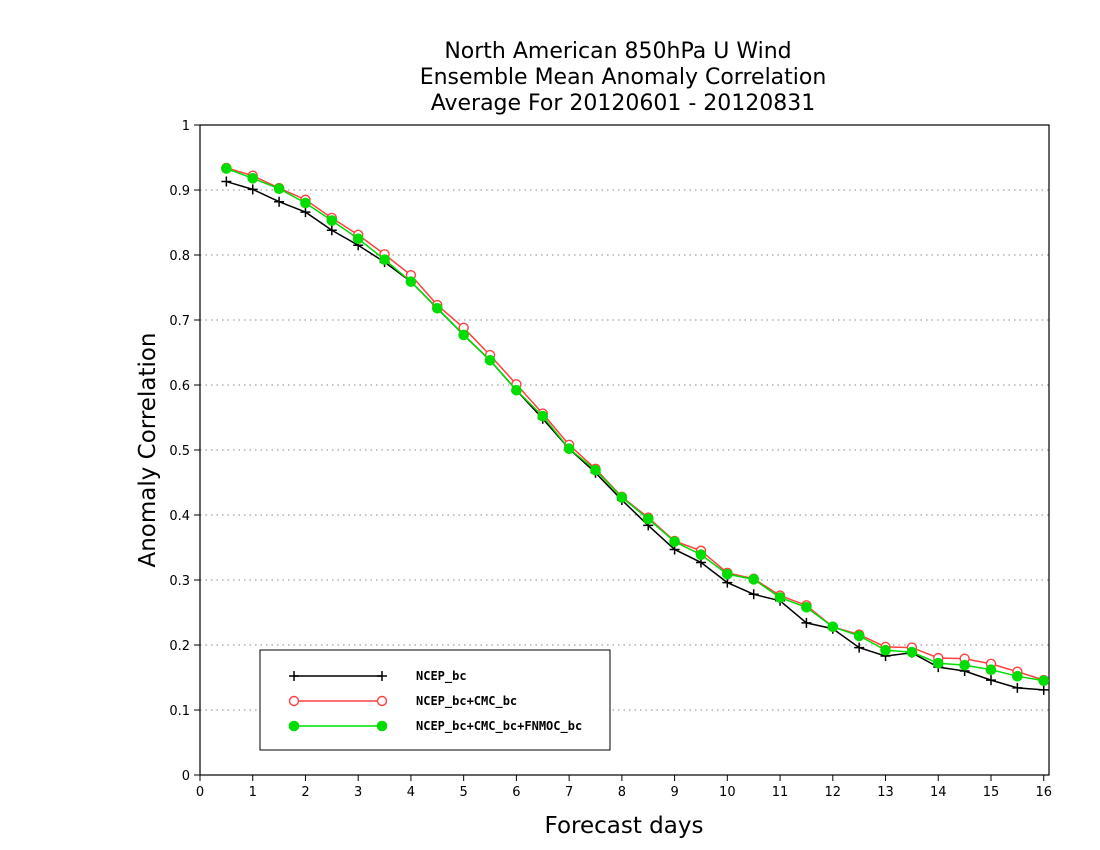 The width and height of the screenshot is (1100, 850). I want to click on y-tick-label: 1, so click(186, 126).